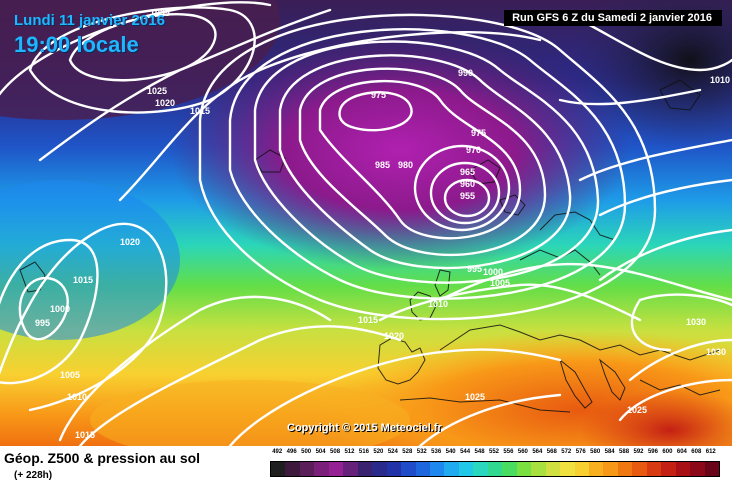  Describe the element at coordinates (363, 452) in the screenshot. I see `color-scale-label: 516` at that location.